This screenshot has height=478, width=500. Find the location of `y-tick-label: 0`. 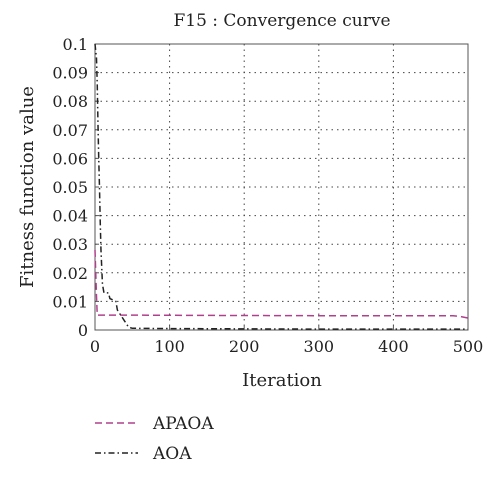

y-tick-label: 0 is located at coordinates (83, 330).